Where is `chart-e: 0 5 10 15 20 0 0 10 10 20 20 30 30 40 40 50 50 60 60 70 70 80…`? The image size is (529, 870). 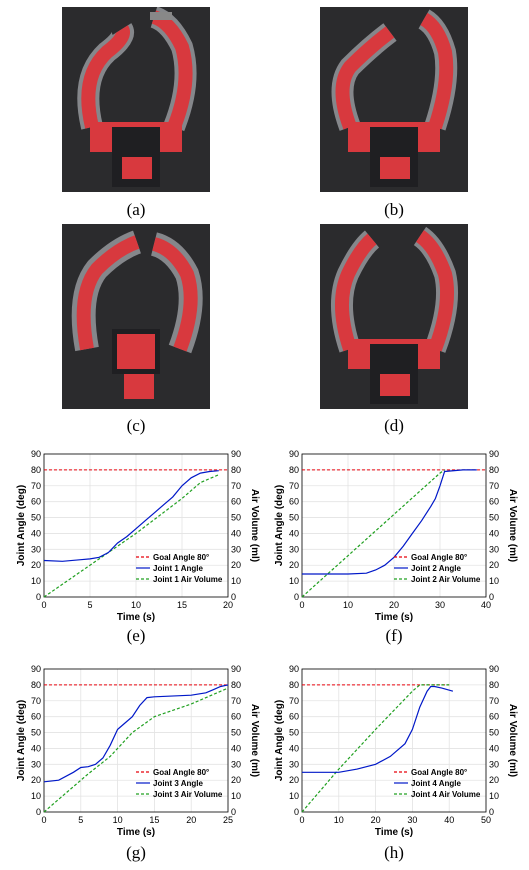
chart-e: 0 5 10 15 20 0 0 10 10 20 20 30 30 40 40 50 50 60 60 70 70 80… is located at coordinates (137, 531).